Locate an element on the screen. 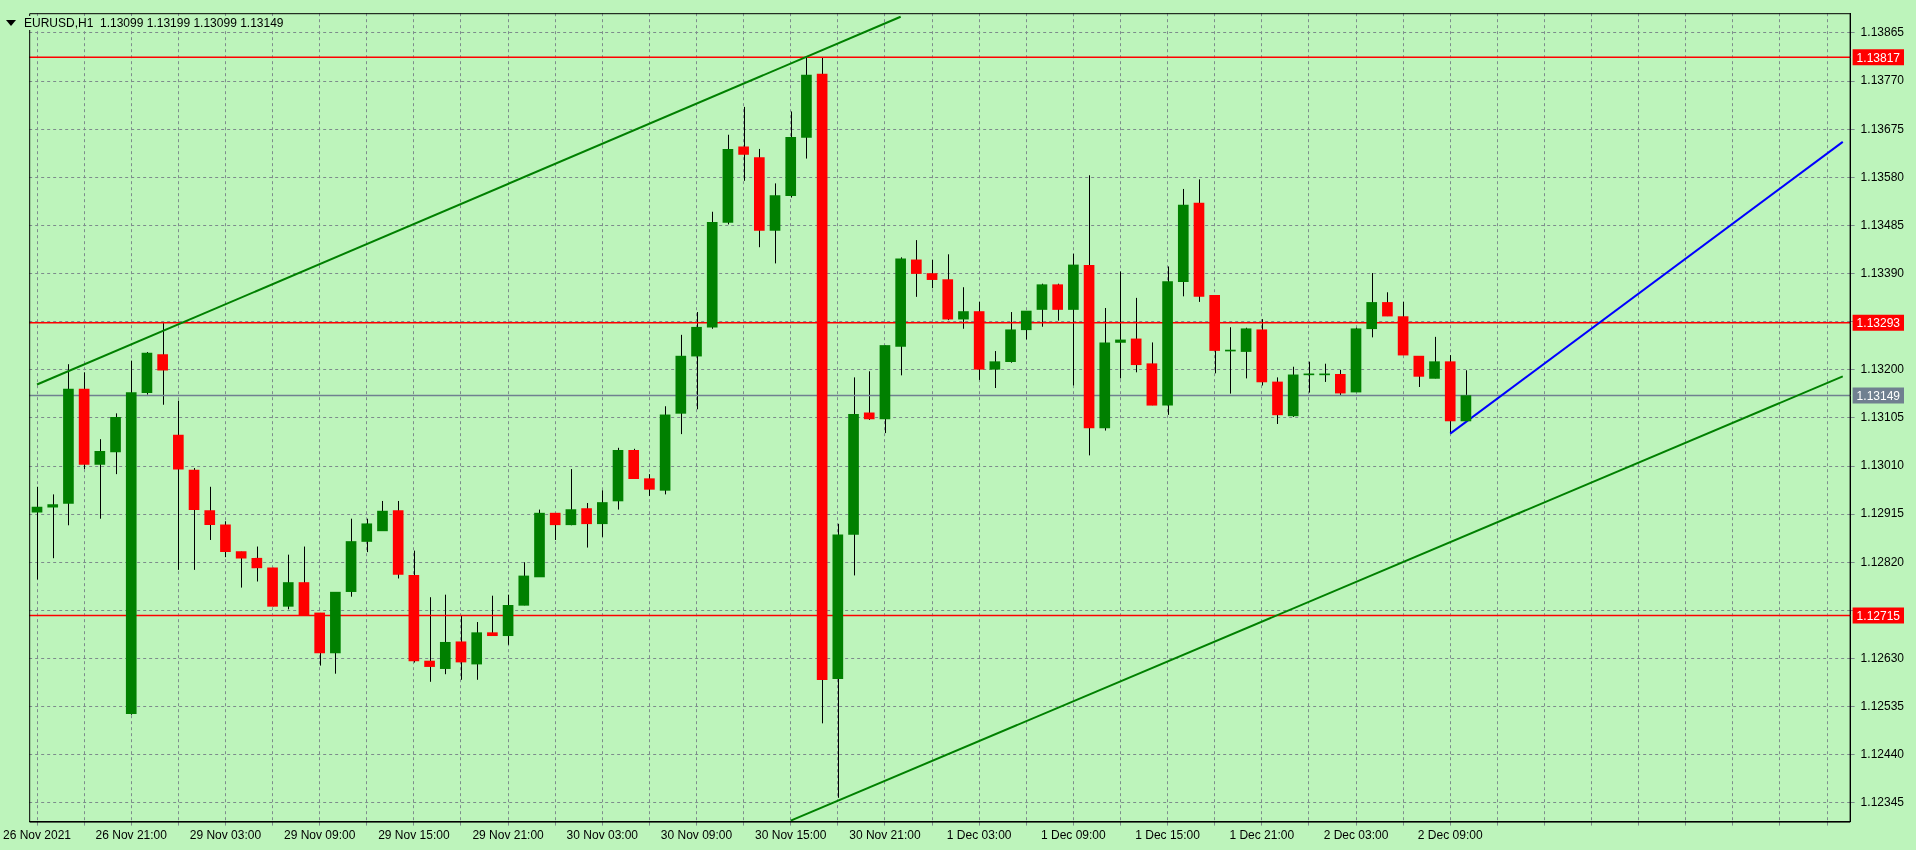  x-tick-label: 2 Dec 03:00 is located at coordinates (1356, 835).